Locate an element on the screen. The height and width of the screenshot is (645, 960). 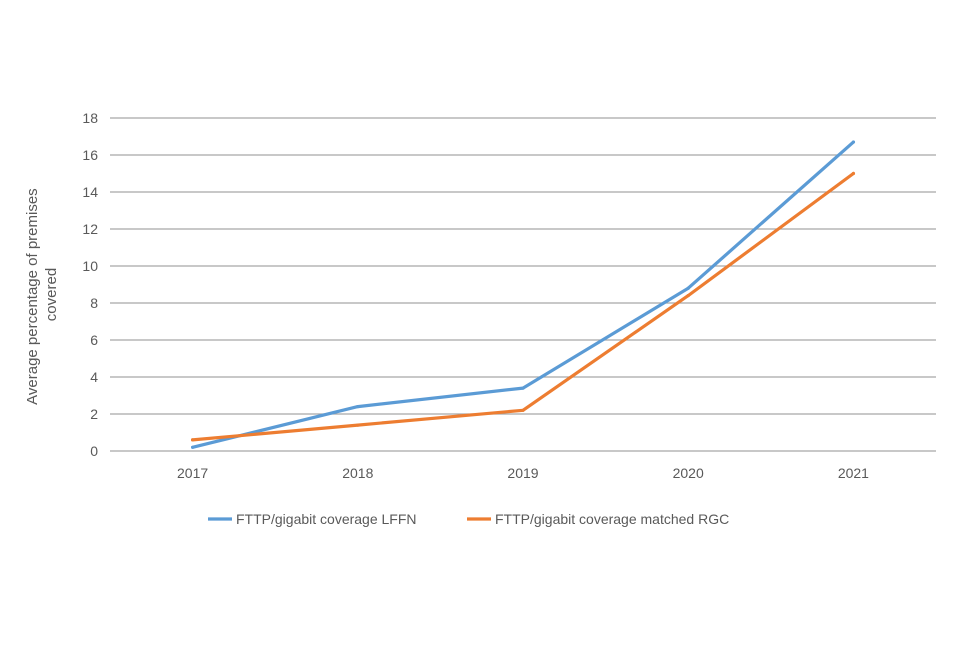
x-tick-label: 2017 is located at coordinates (192, 473).